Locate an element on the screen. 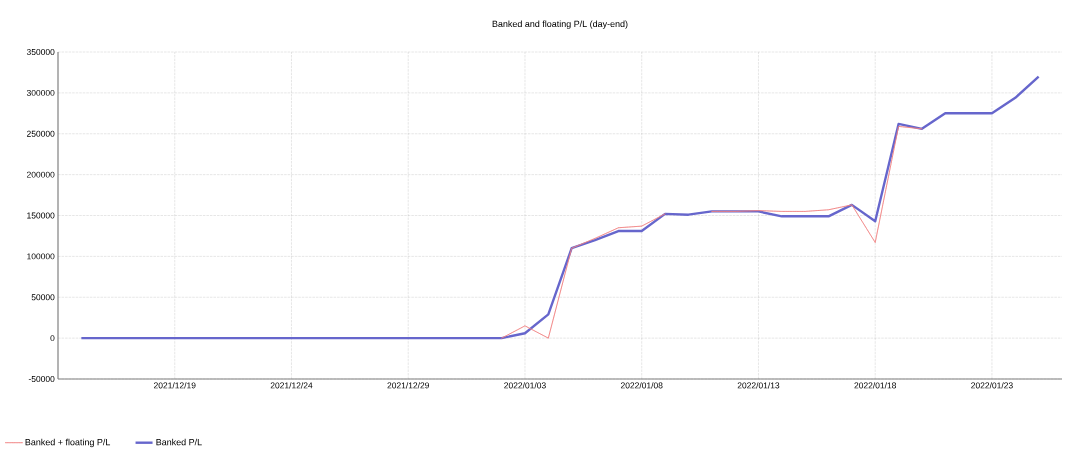  y-tick-label: 350000 is located at coordinates (40, 52).